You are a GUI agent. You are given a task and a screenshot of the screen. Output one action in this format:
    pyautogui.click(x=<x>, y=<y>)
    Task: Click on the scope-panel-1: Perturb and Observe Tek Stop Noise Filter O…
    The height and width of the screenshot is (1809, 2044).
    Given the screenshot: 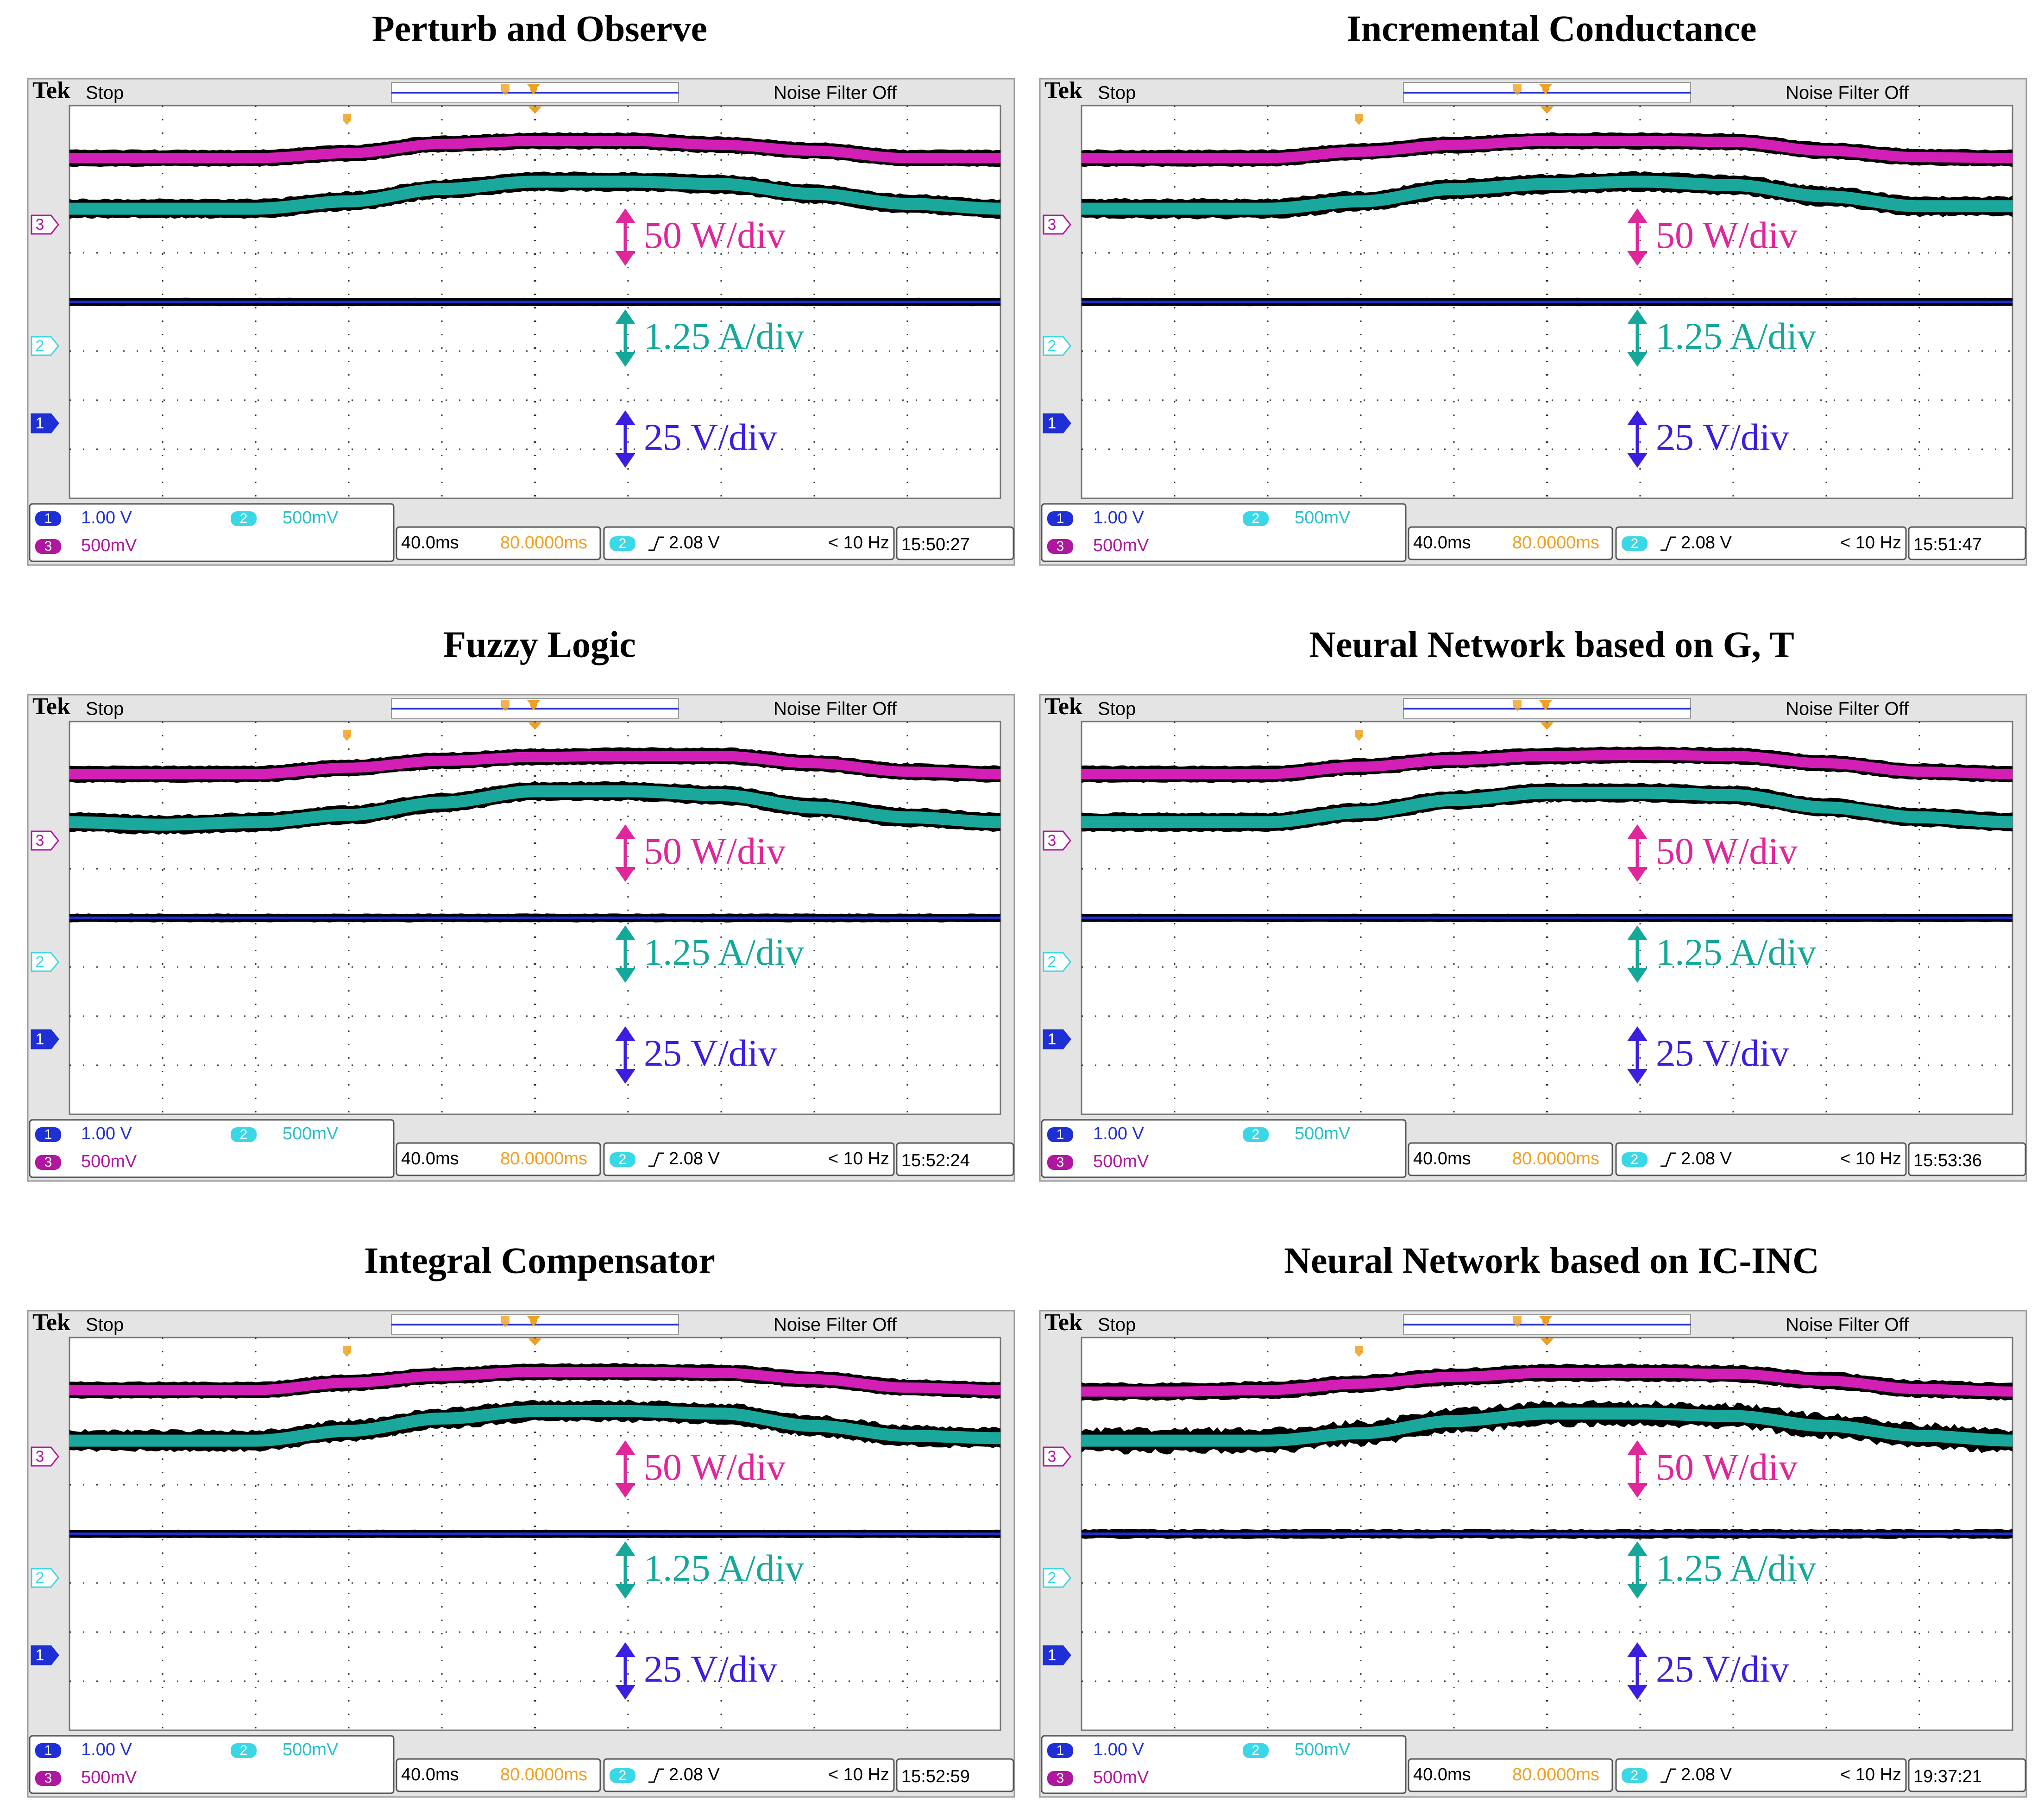 What is the action you would take?
    pyautogui.click(x=521, y=287)
    